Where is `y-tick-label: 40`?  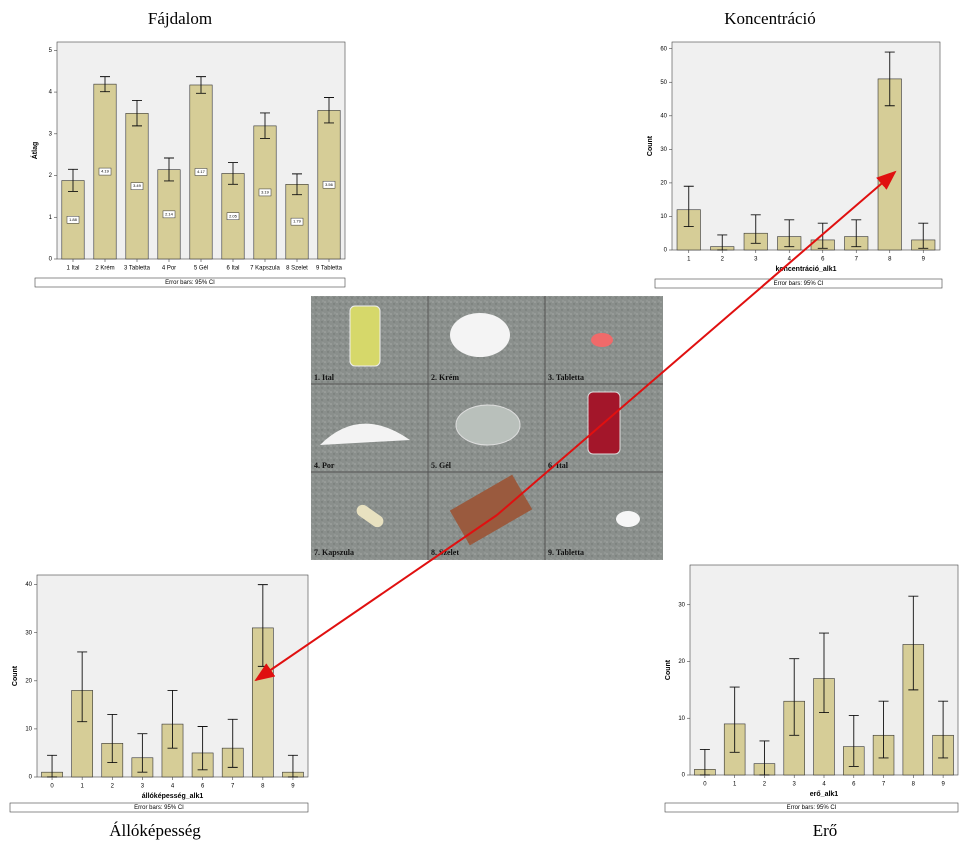 y-tick-label: 40 is located at coordinates (663, 116).